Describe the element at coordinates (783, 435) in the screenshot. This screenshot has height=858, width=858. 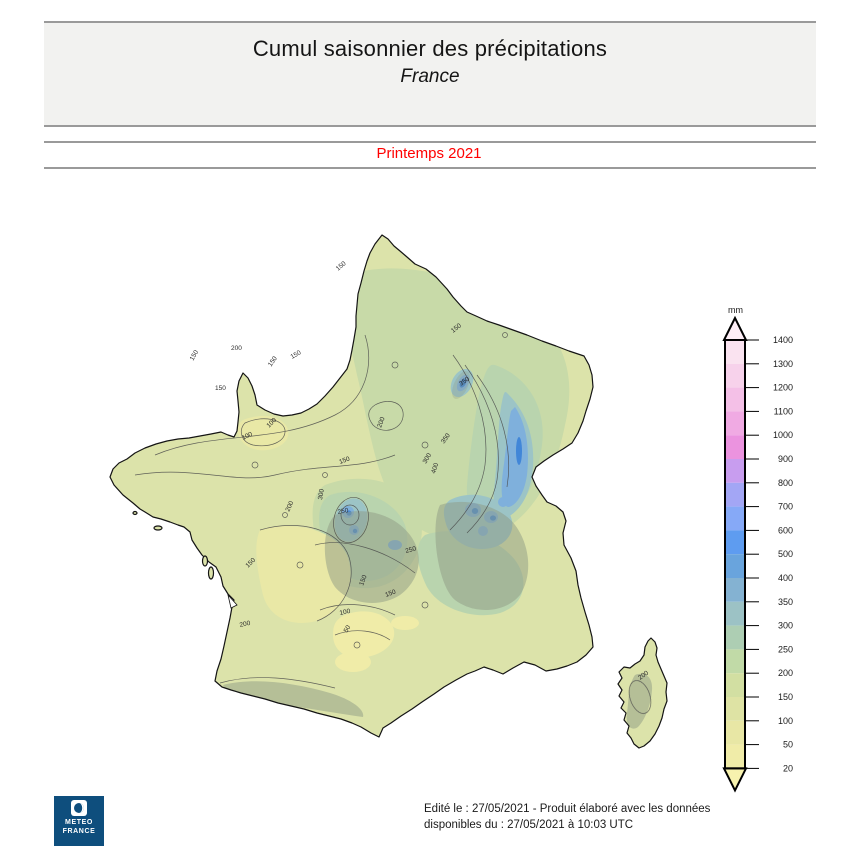
I see `svg-text: 1000` at that location.